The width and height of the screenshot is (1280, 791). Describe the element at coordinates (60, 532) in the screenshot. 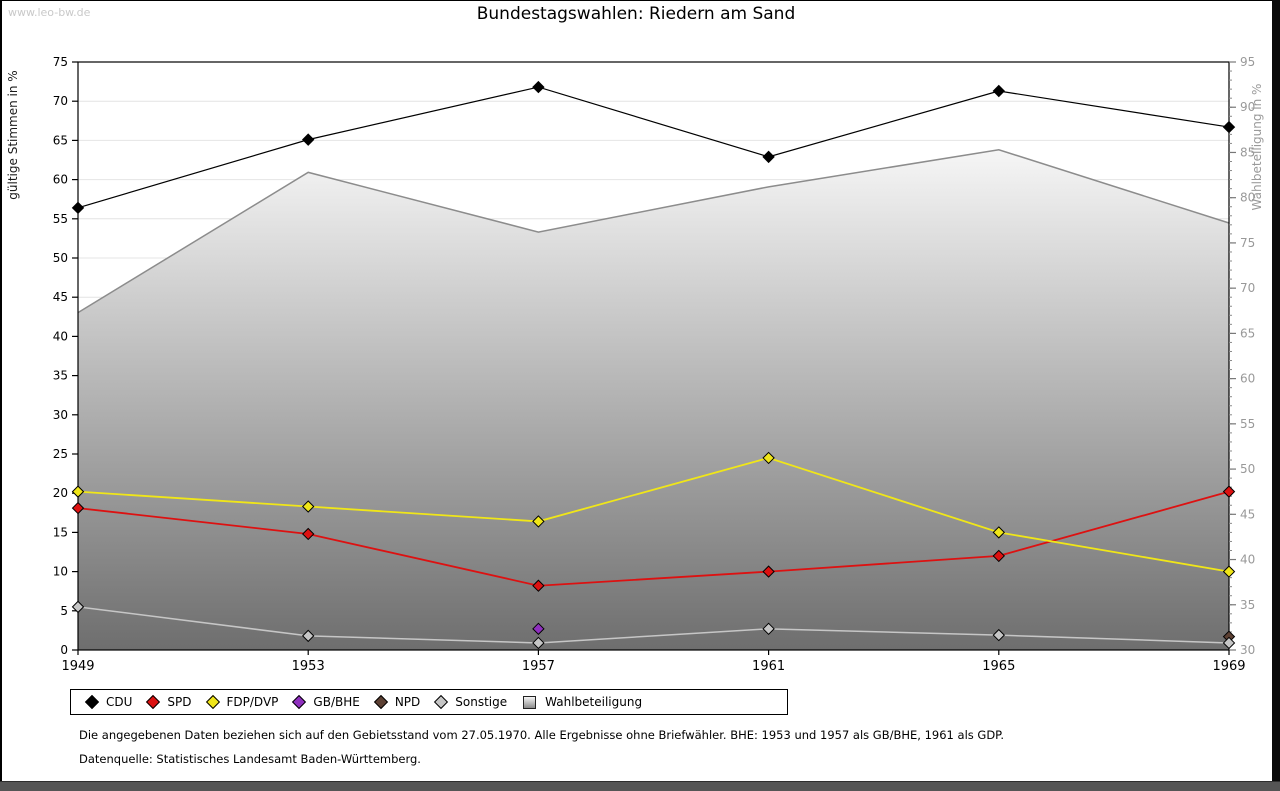

I see `svg-text: 15` at that location.